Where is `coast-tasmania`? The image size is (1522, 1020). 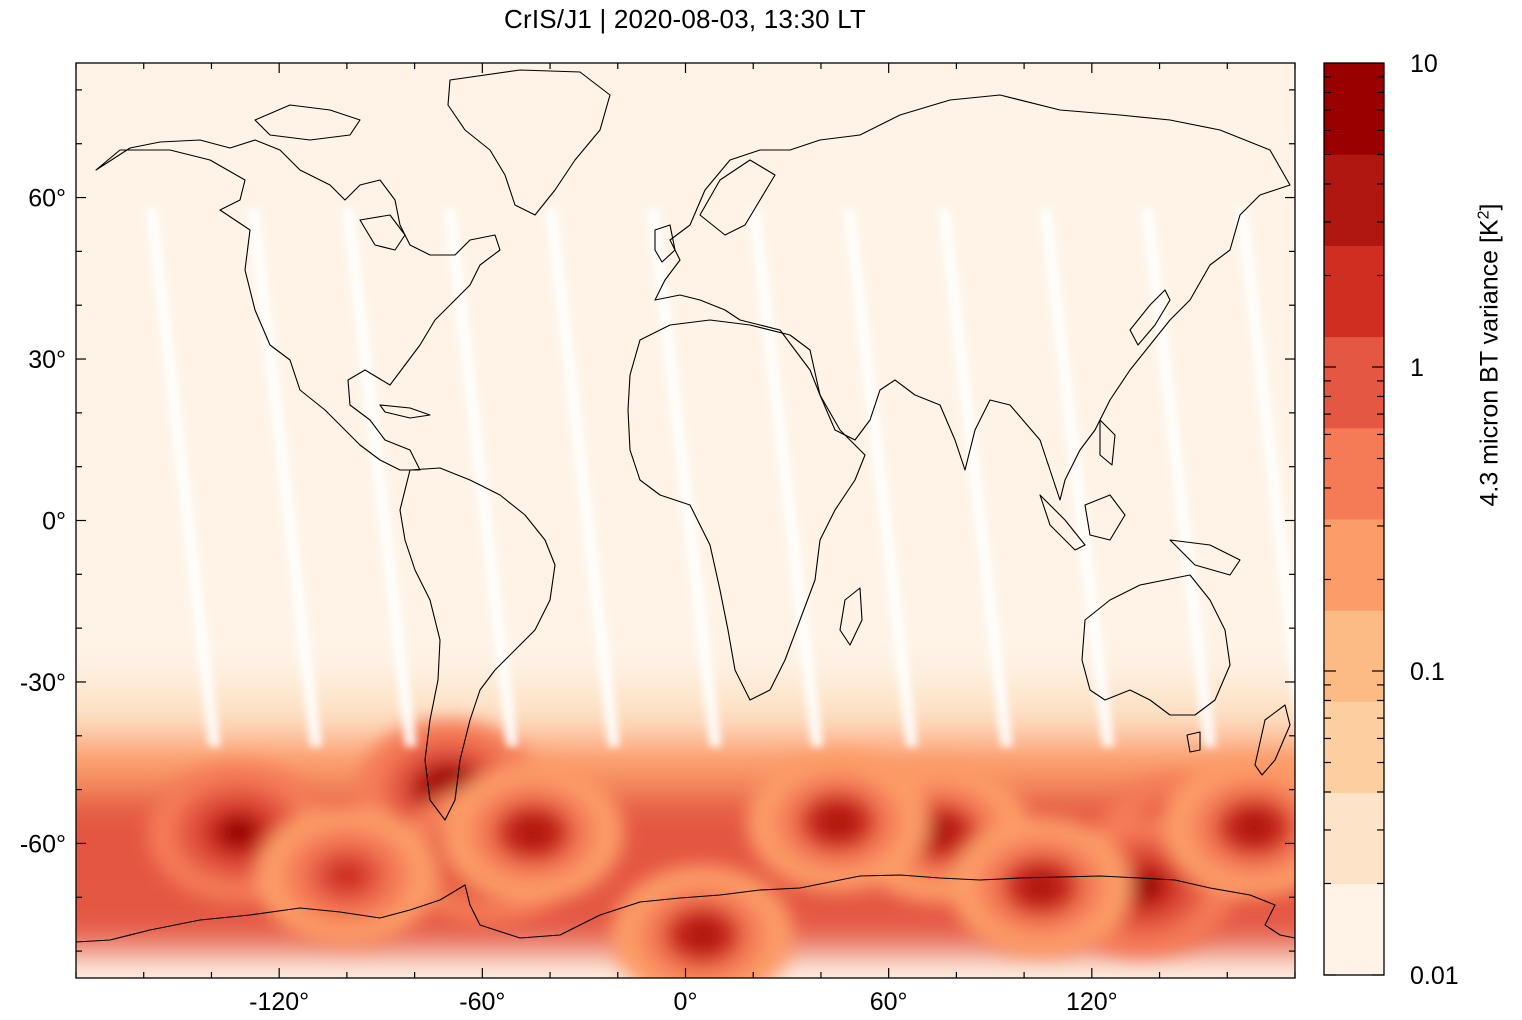 coast-tasmania is located at coordinates (1193, 742).